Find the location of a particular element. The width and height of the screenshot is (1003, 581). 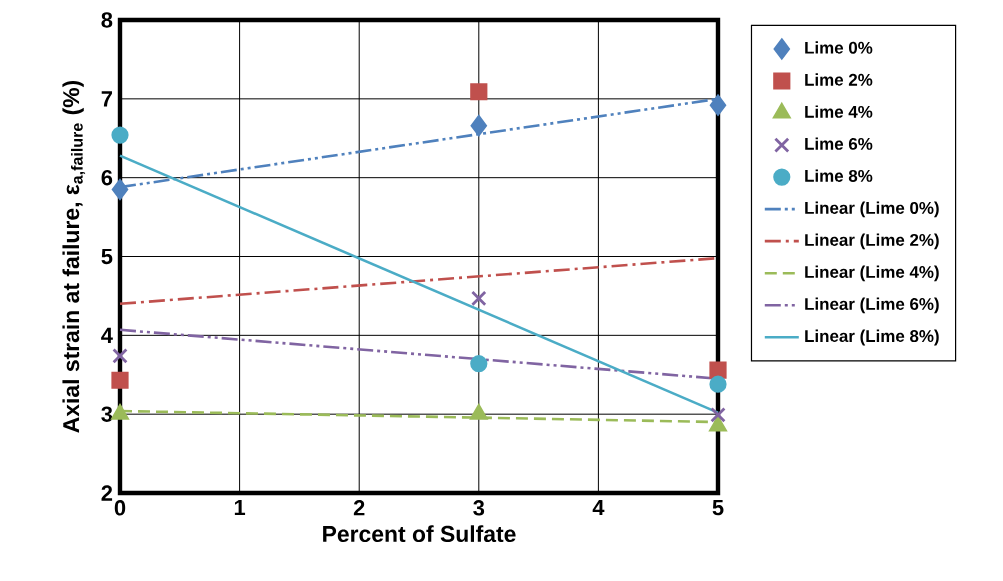

y-axis-title: Axial strain at failure, ε$_{a,failure}$ (%) is located at coordinates (74, 256).